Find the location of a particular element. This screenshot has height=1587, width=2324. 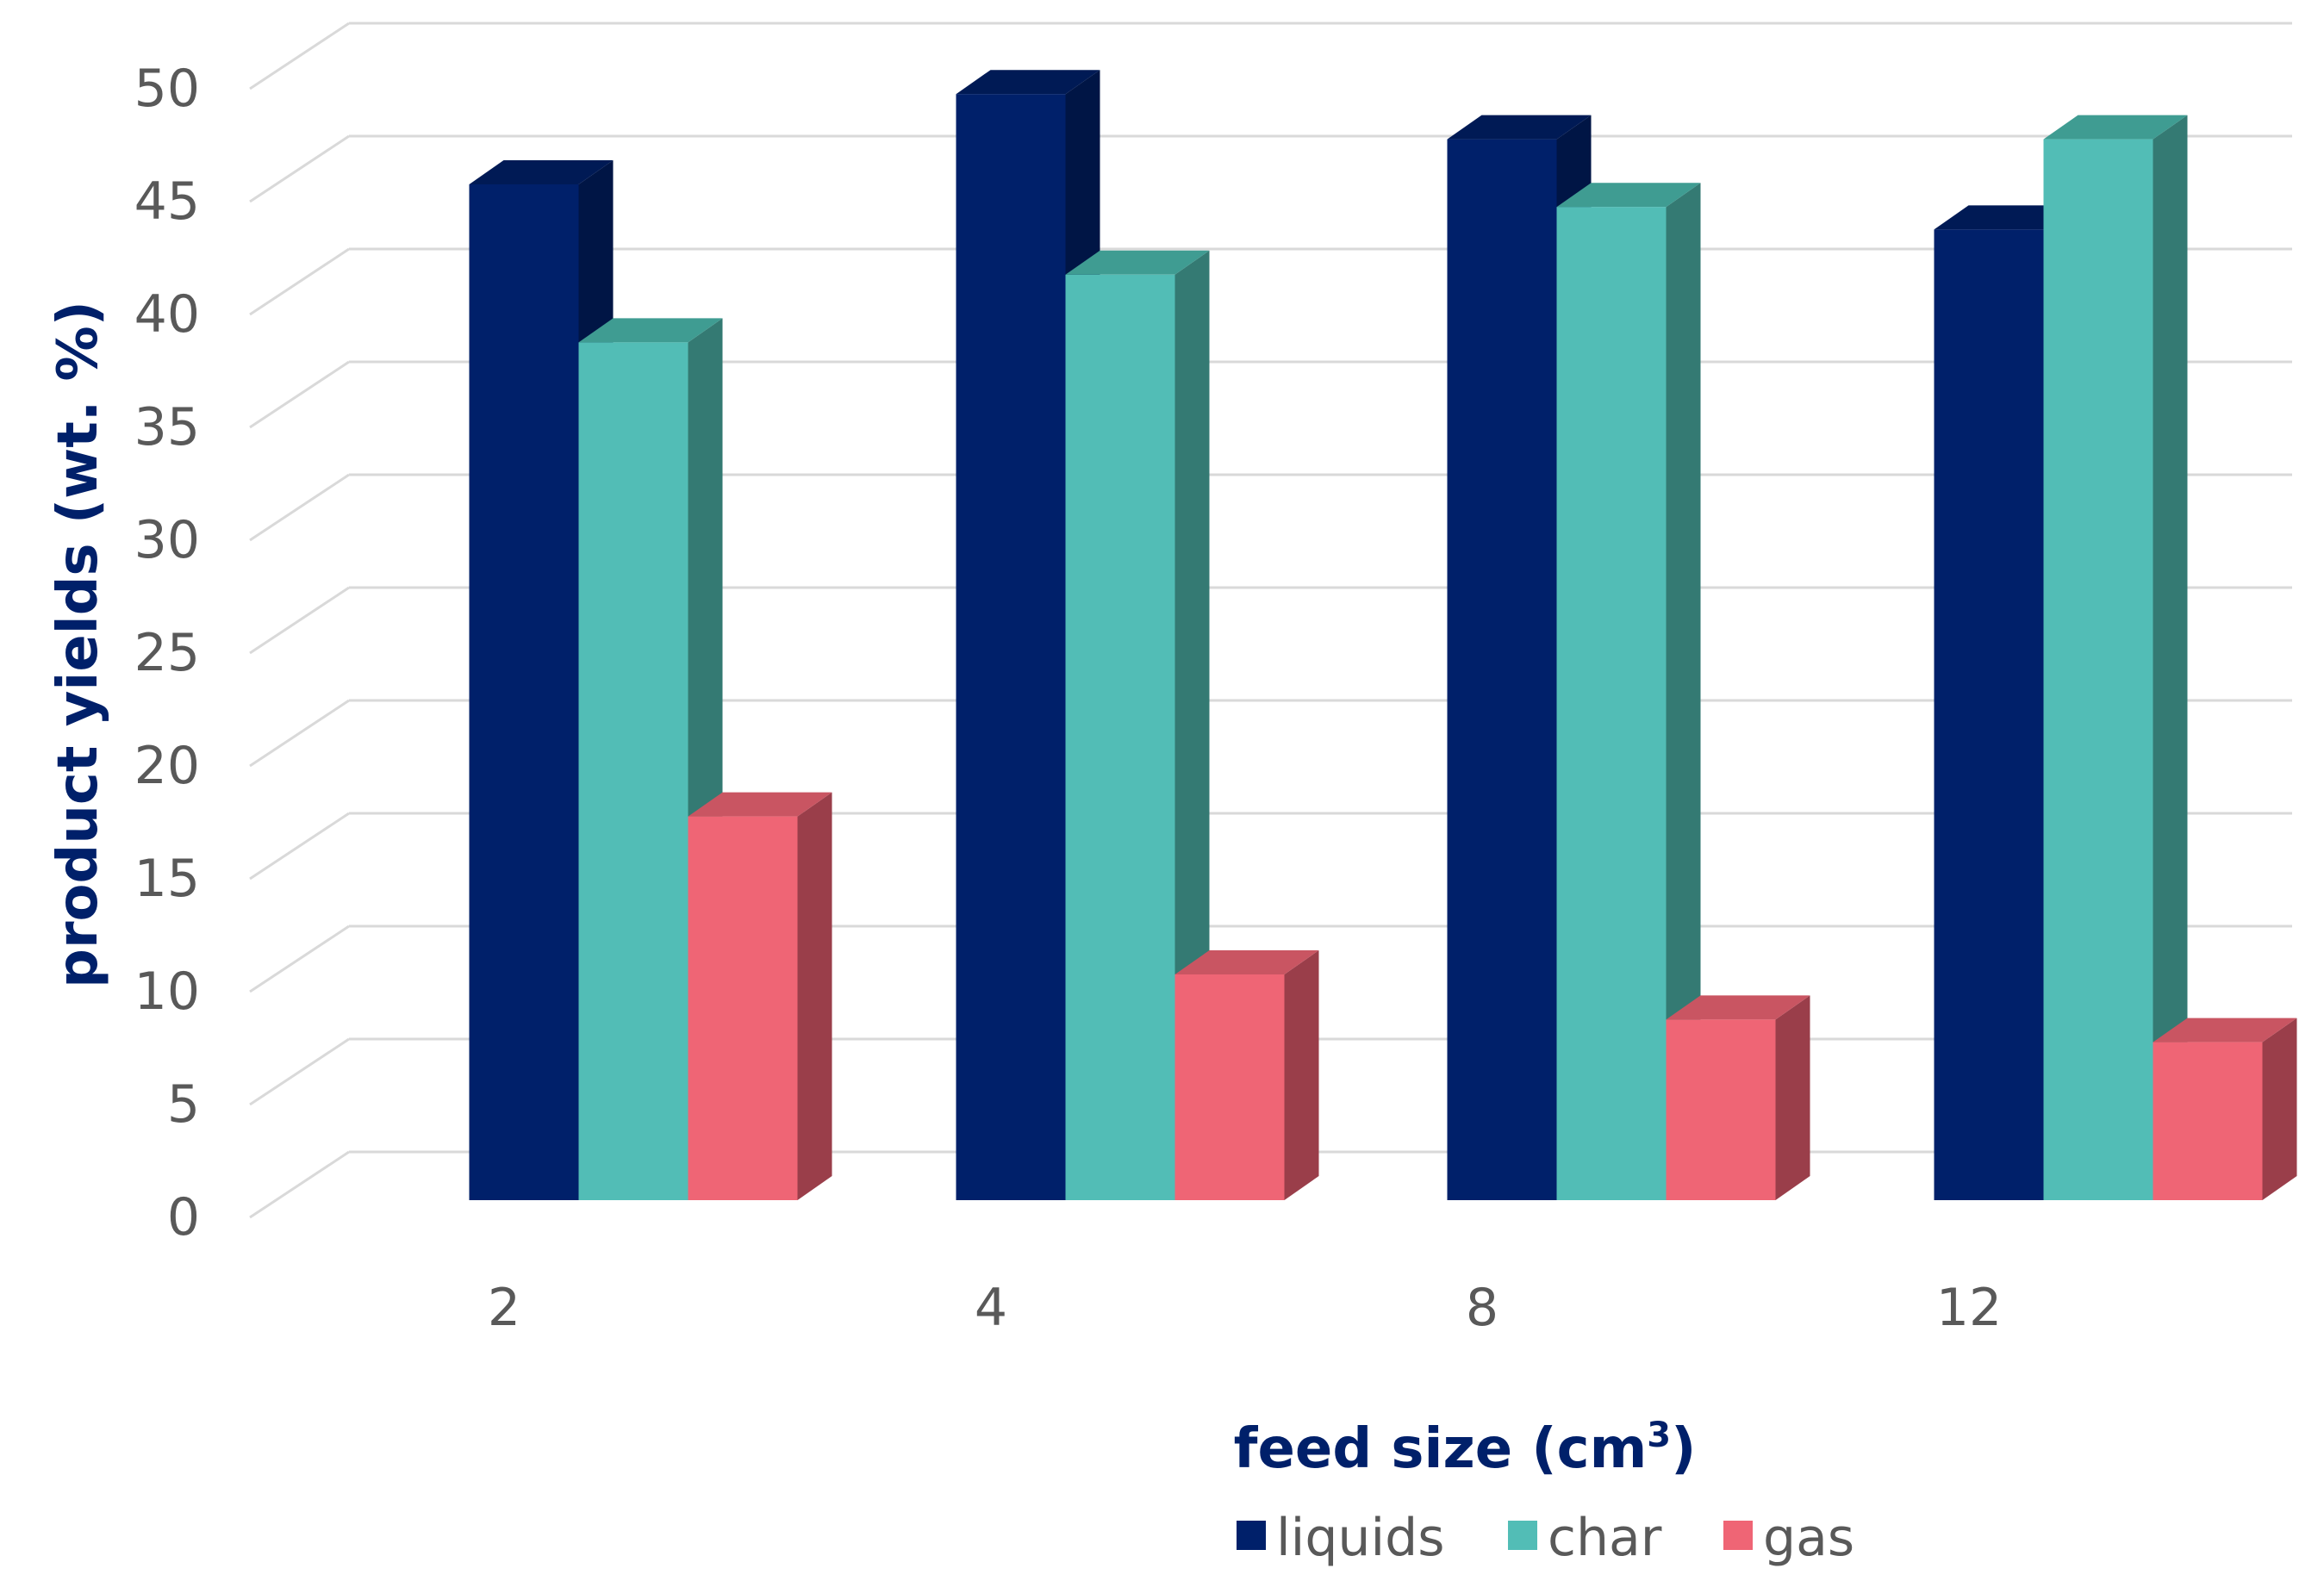

y-tick-label: 40 is located at coordinates (167, 315).